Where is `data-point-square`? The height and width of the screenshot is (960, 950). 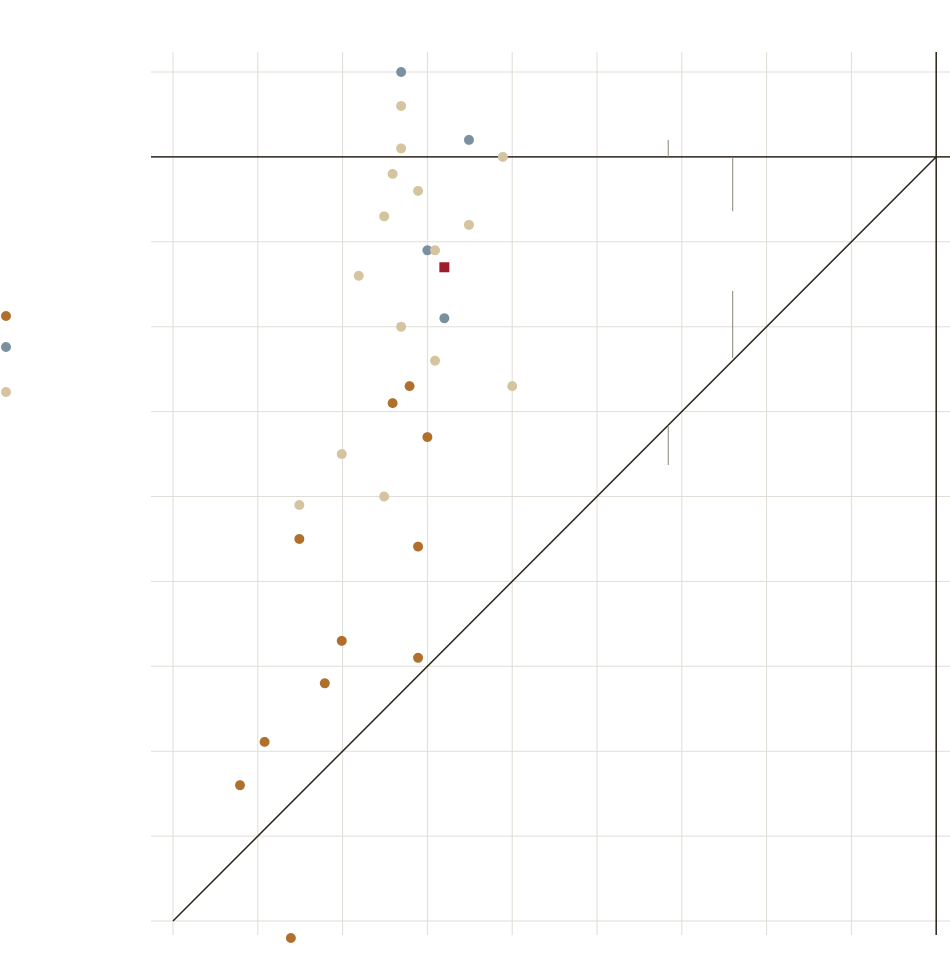 data-point-square is located at coordinates (444, 267).